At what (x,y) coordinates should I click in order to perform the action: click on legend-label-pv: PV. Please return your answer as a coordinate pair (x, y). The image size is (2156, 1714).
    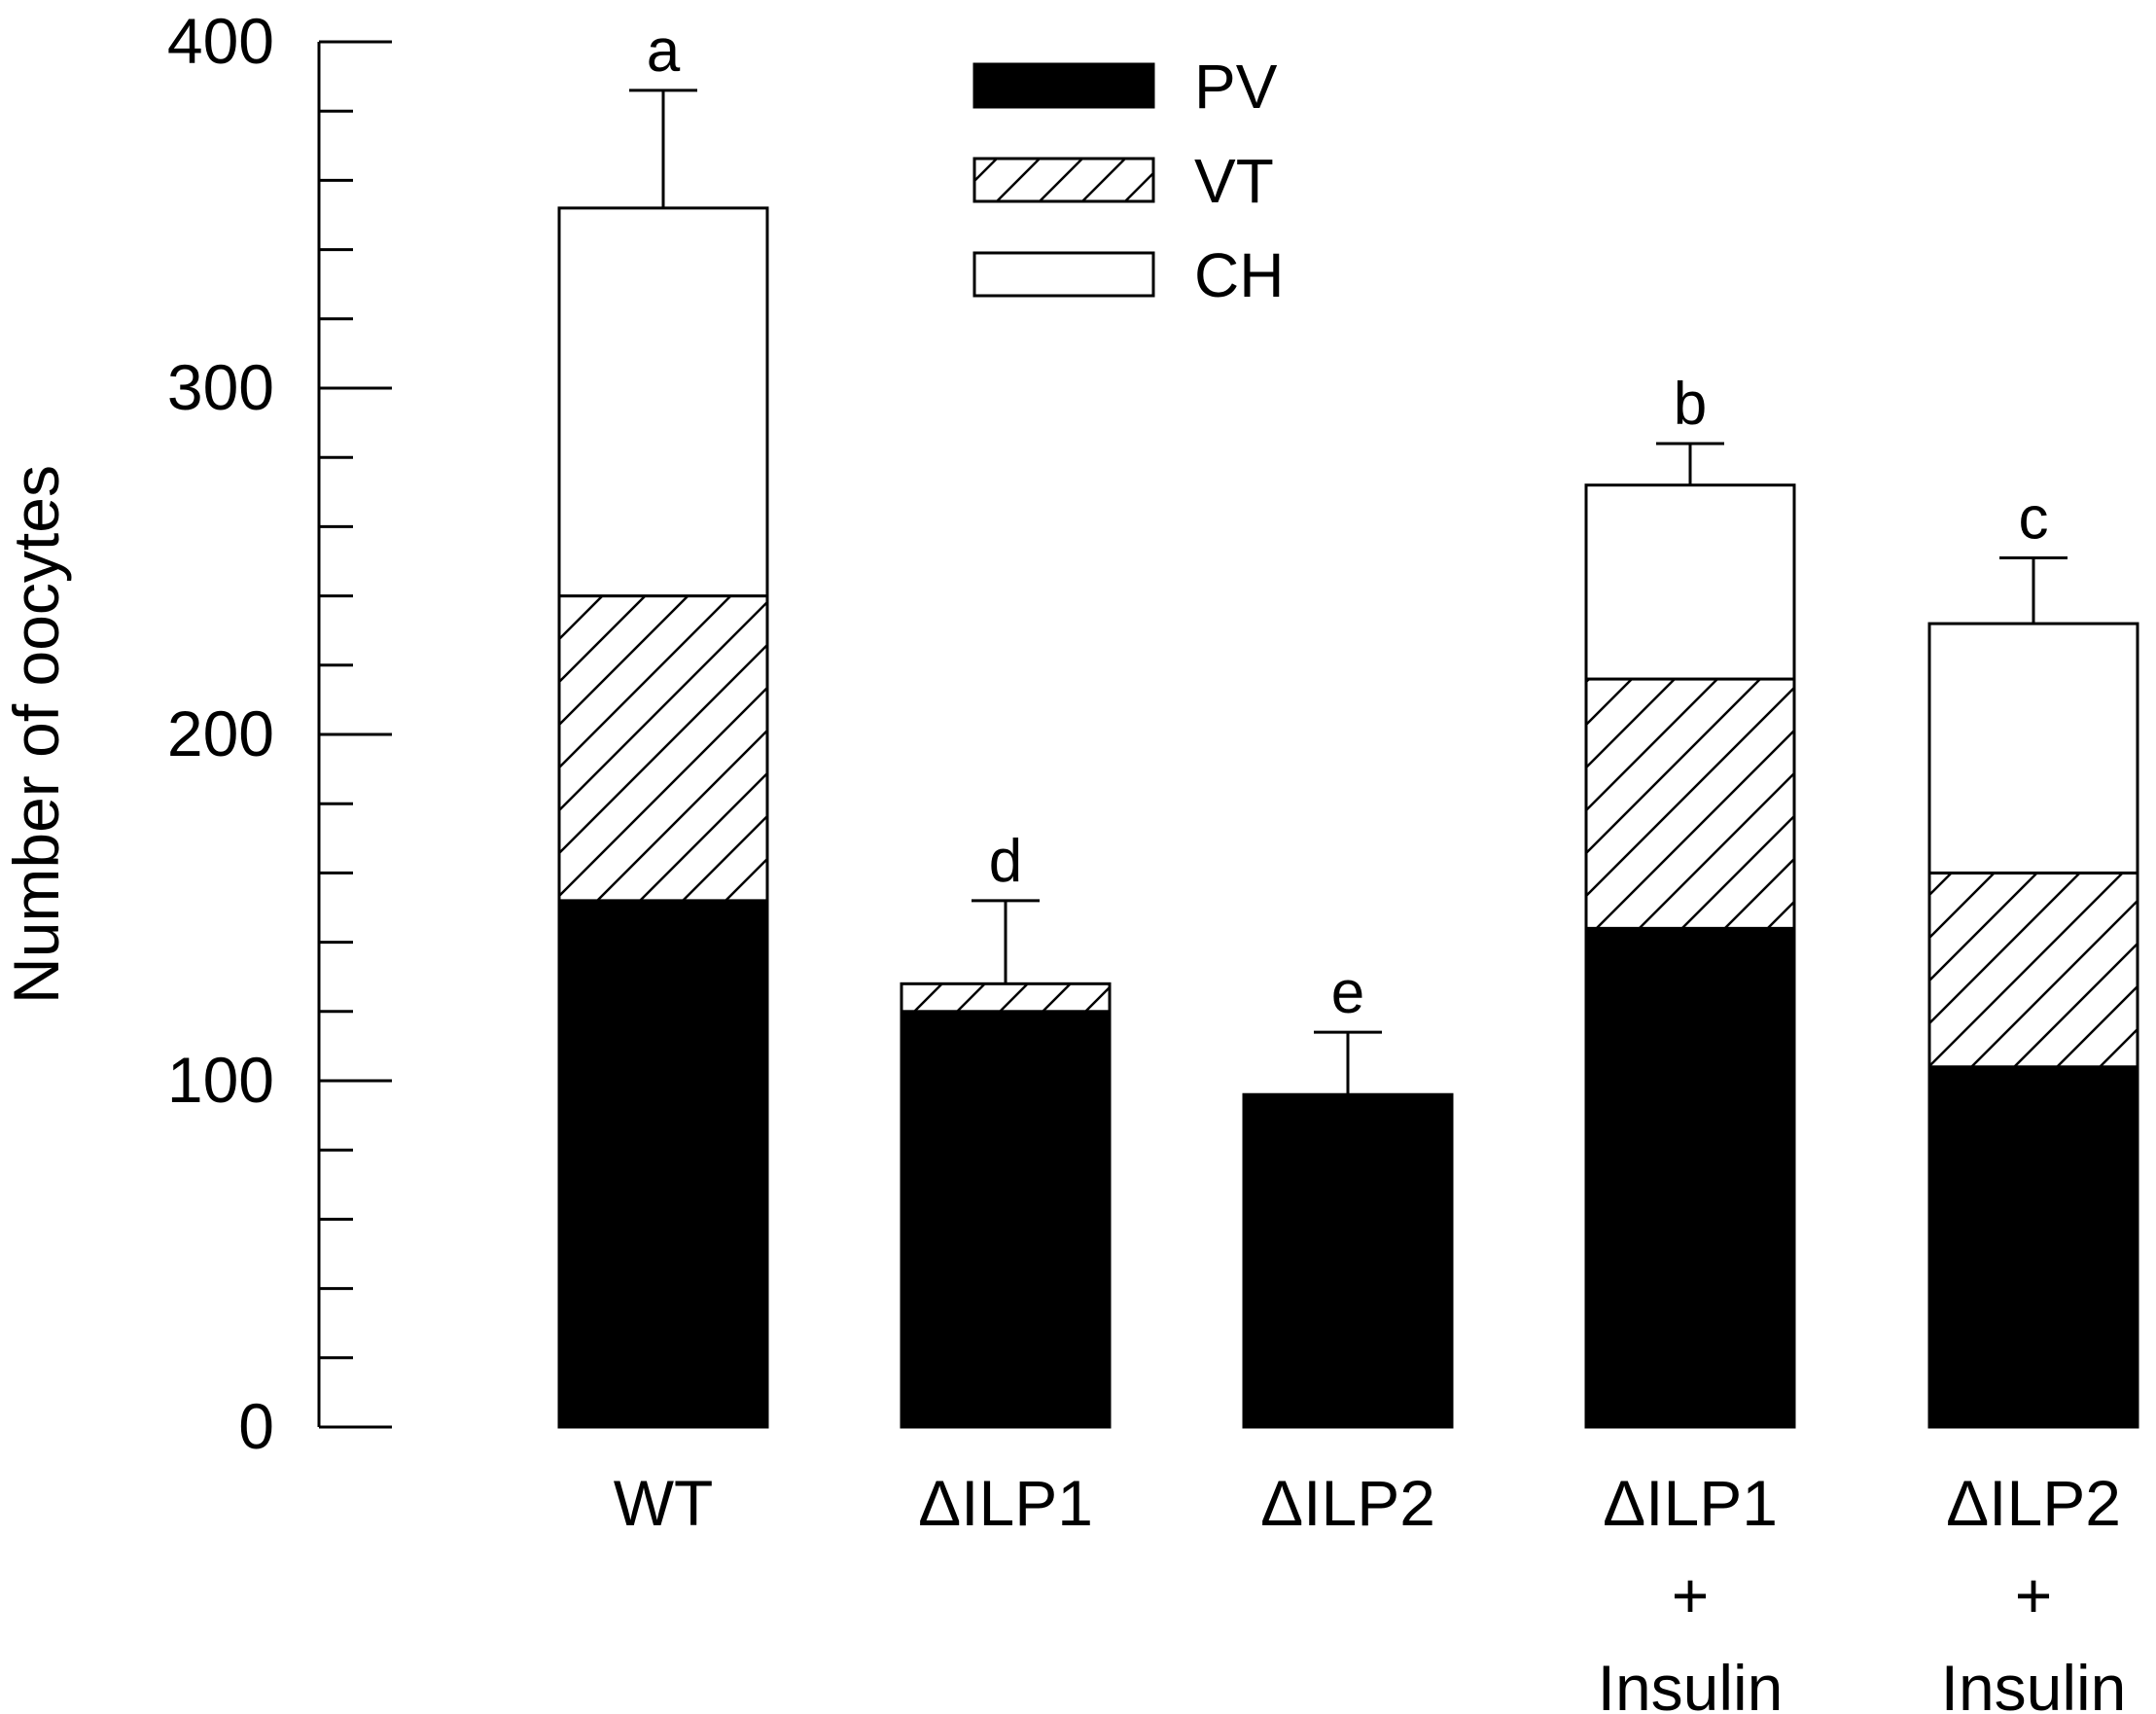
    Looking at the image, I should click on (1236, 87).